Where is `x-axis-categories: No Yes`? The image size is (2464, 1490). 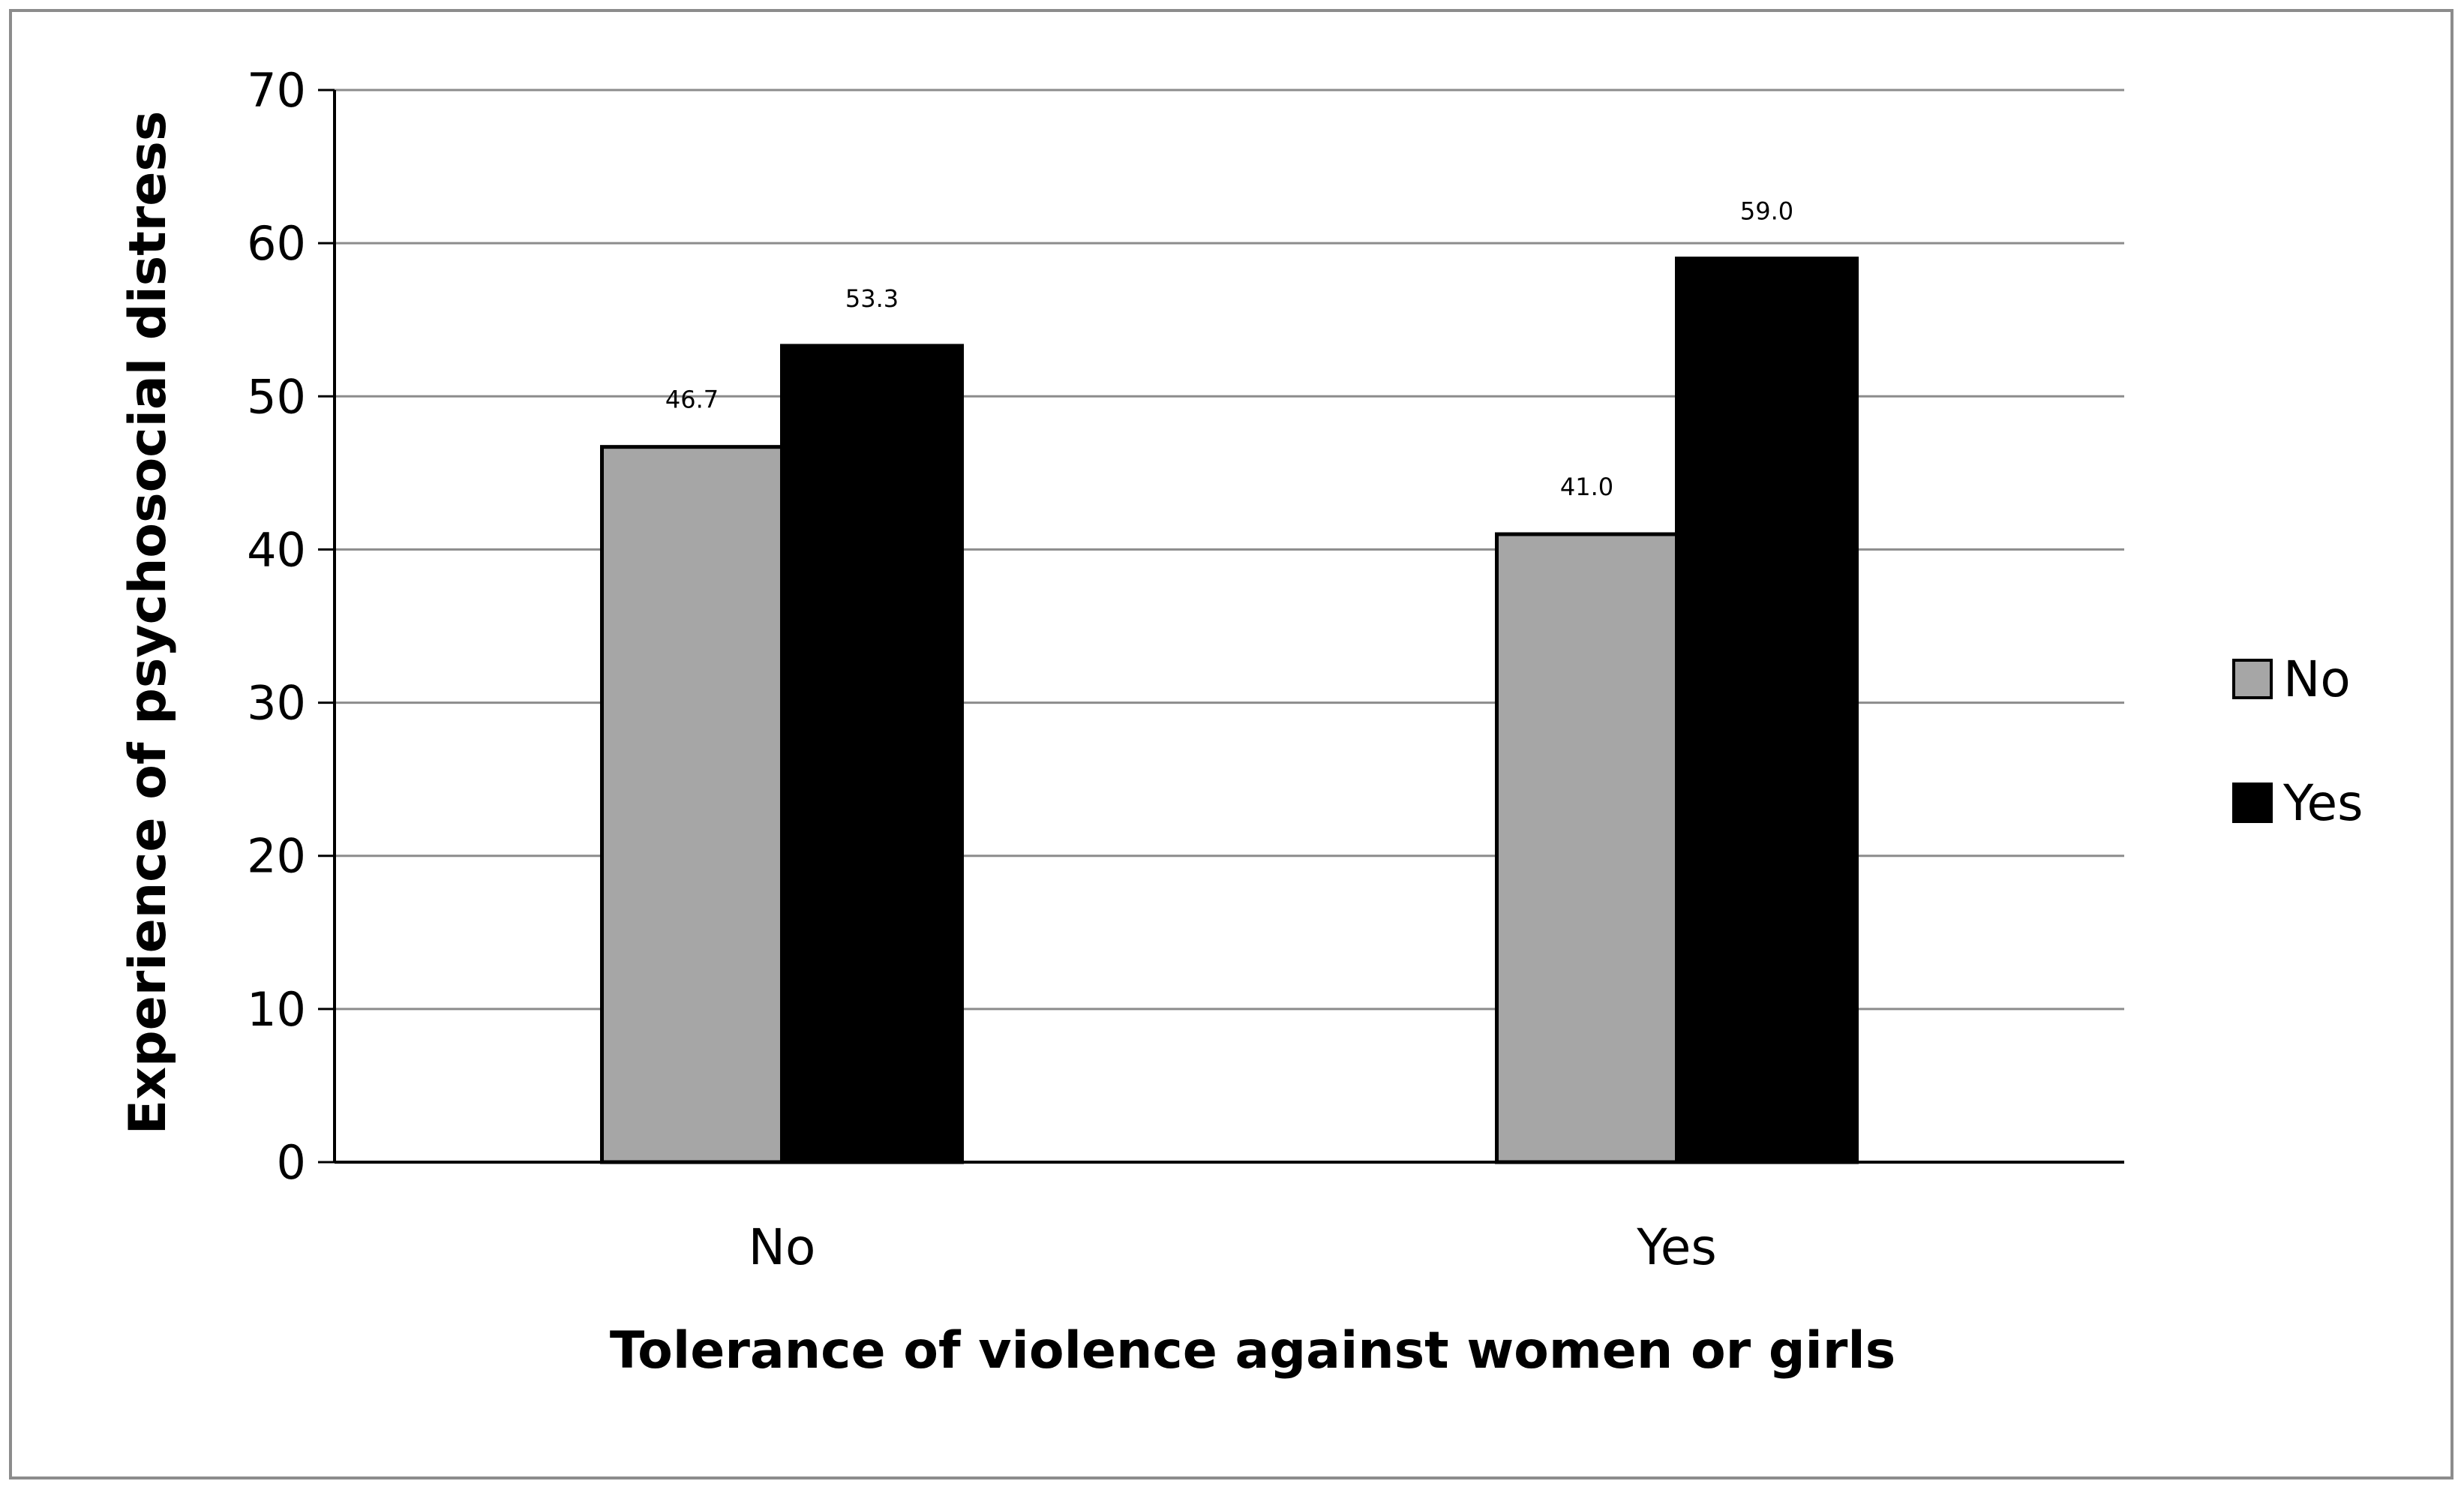 x-axis-categories: No Yes is located at coordinates (1233, 1247).